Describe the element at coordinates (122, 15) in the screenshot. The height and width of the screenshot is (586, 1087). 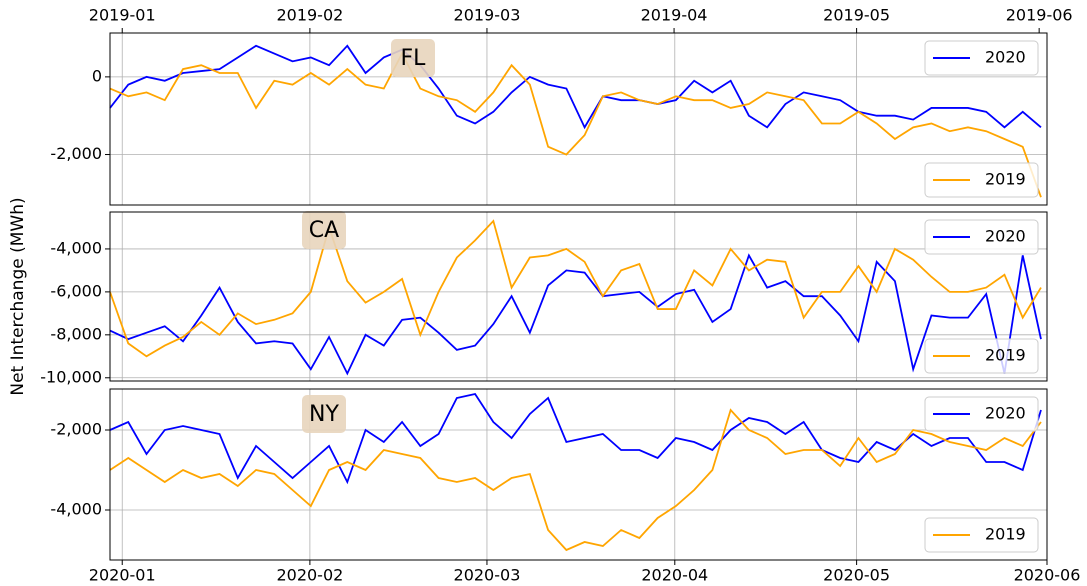
I see `x-tick-label: 2019-01` at that location.